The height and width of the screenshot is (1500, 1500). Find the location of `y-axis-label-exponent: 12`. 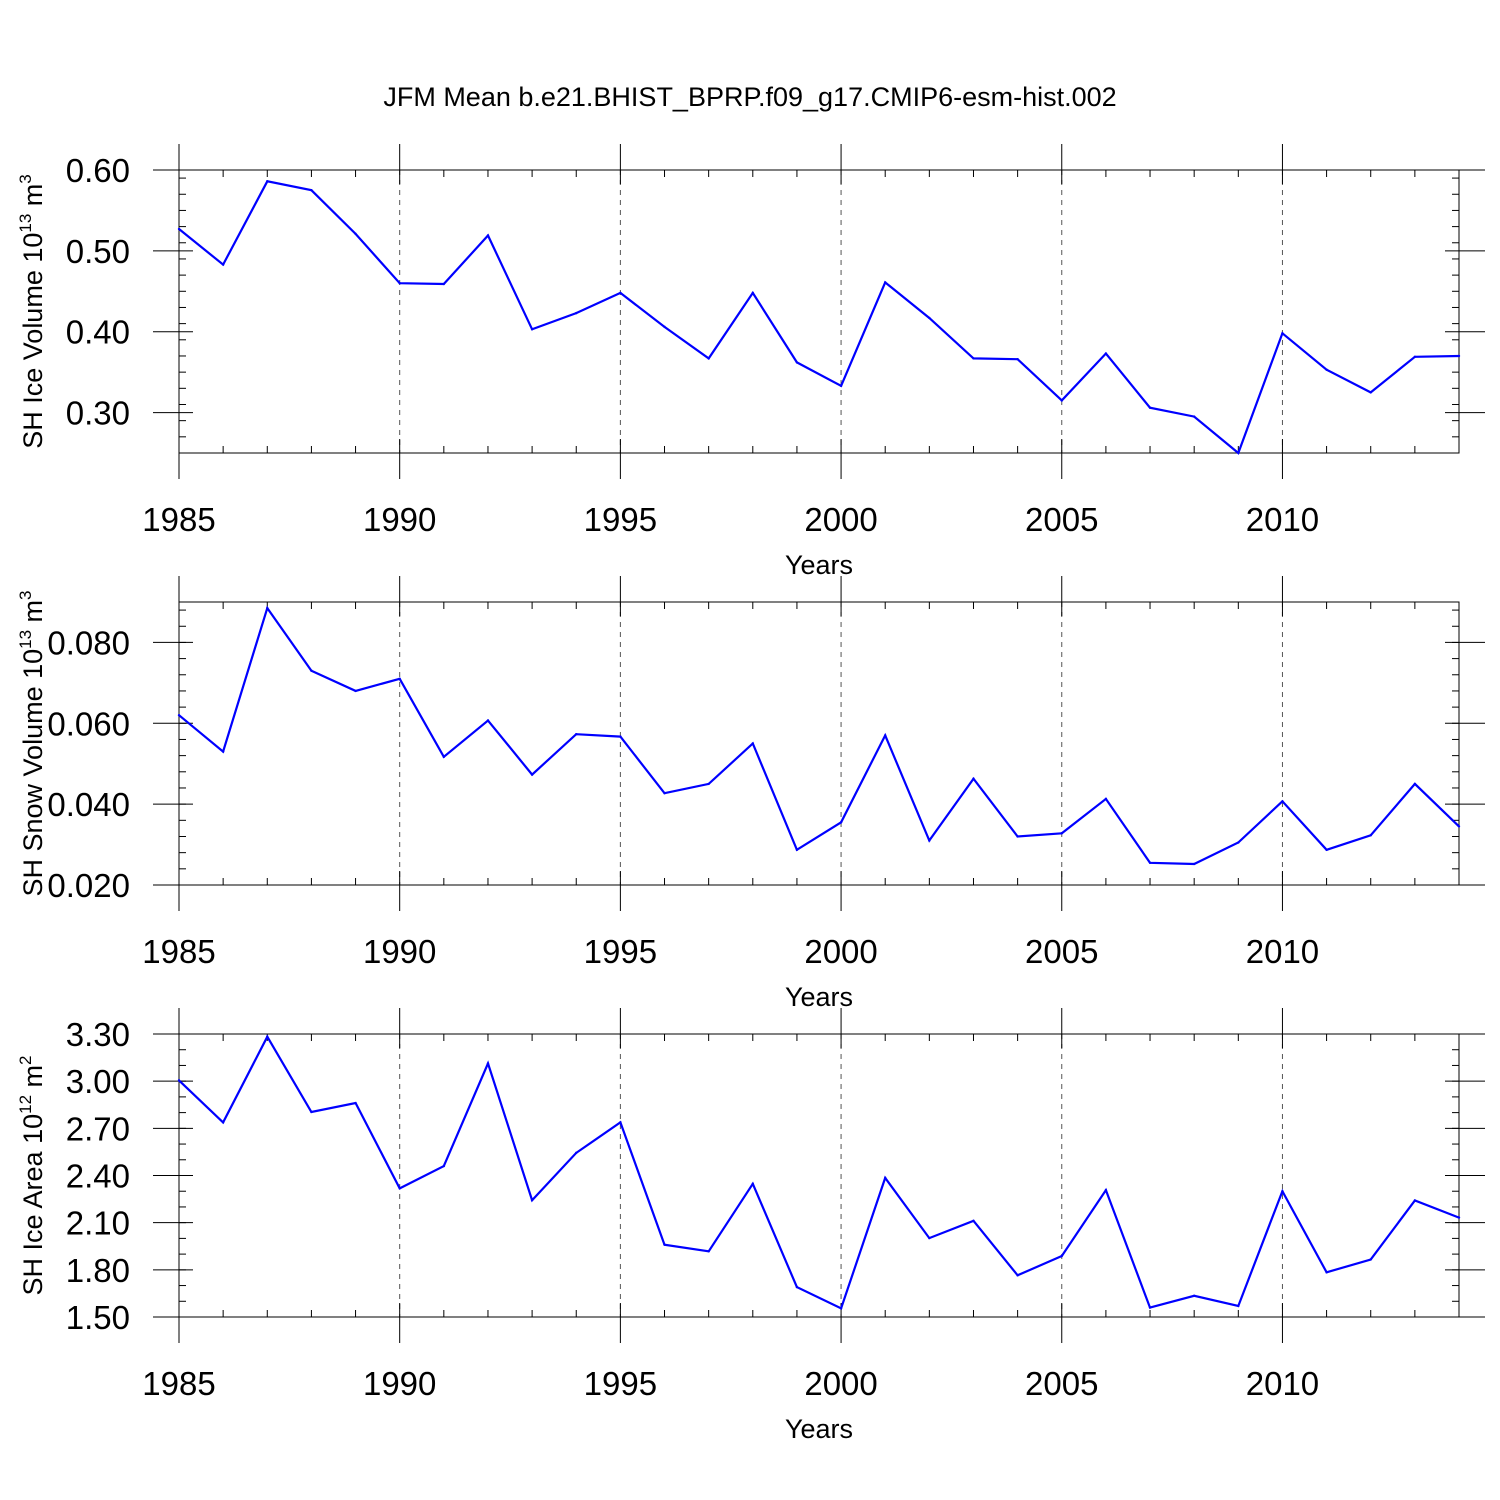

y-axis-label-exponent: 12 is located at coordinates (25, 1104).